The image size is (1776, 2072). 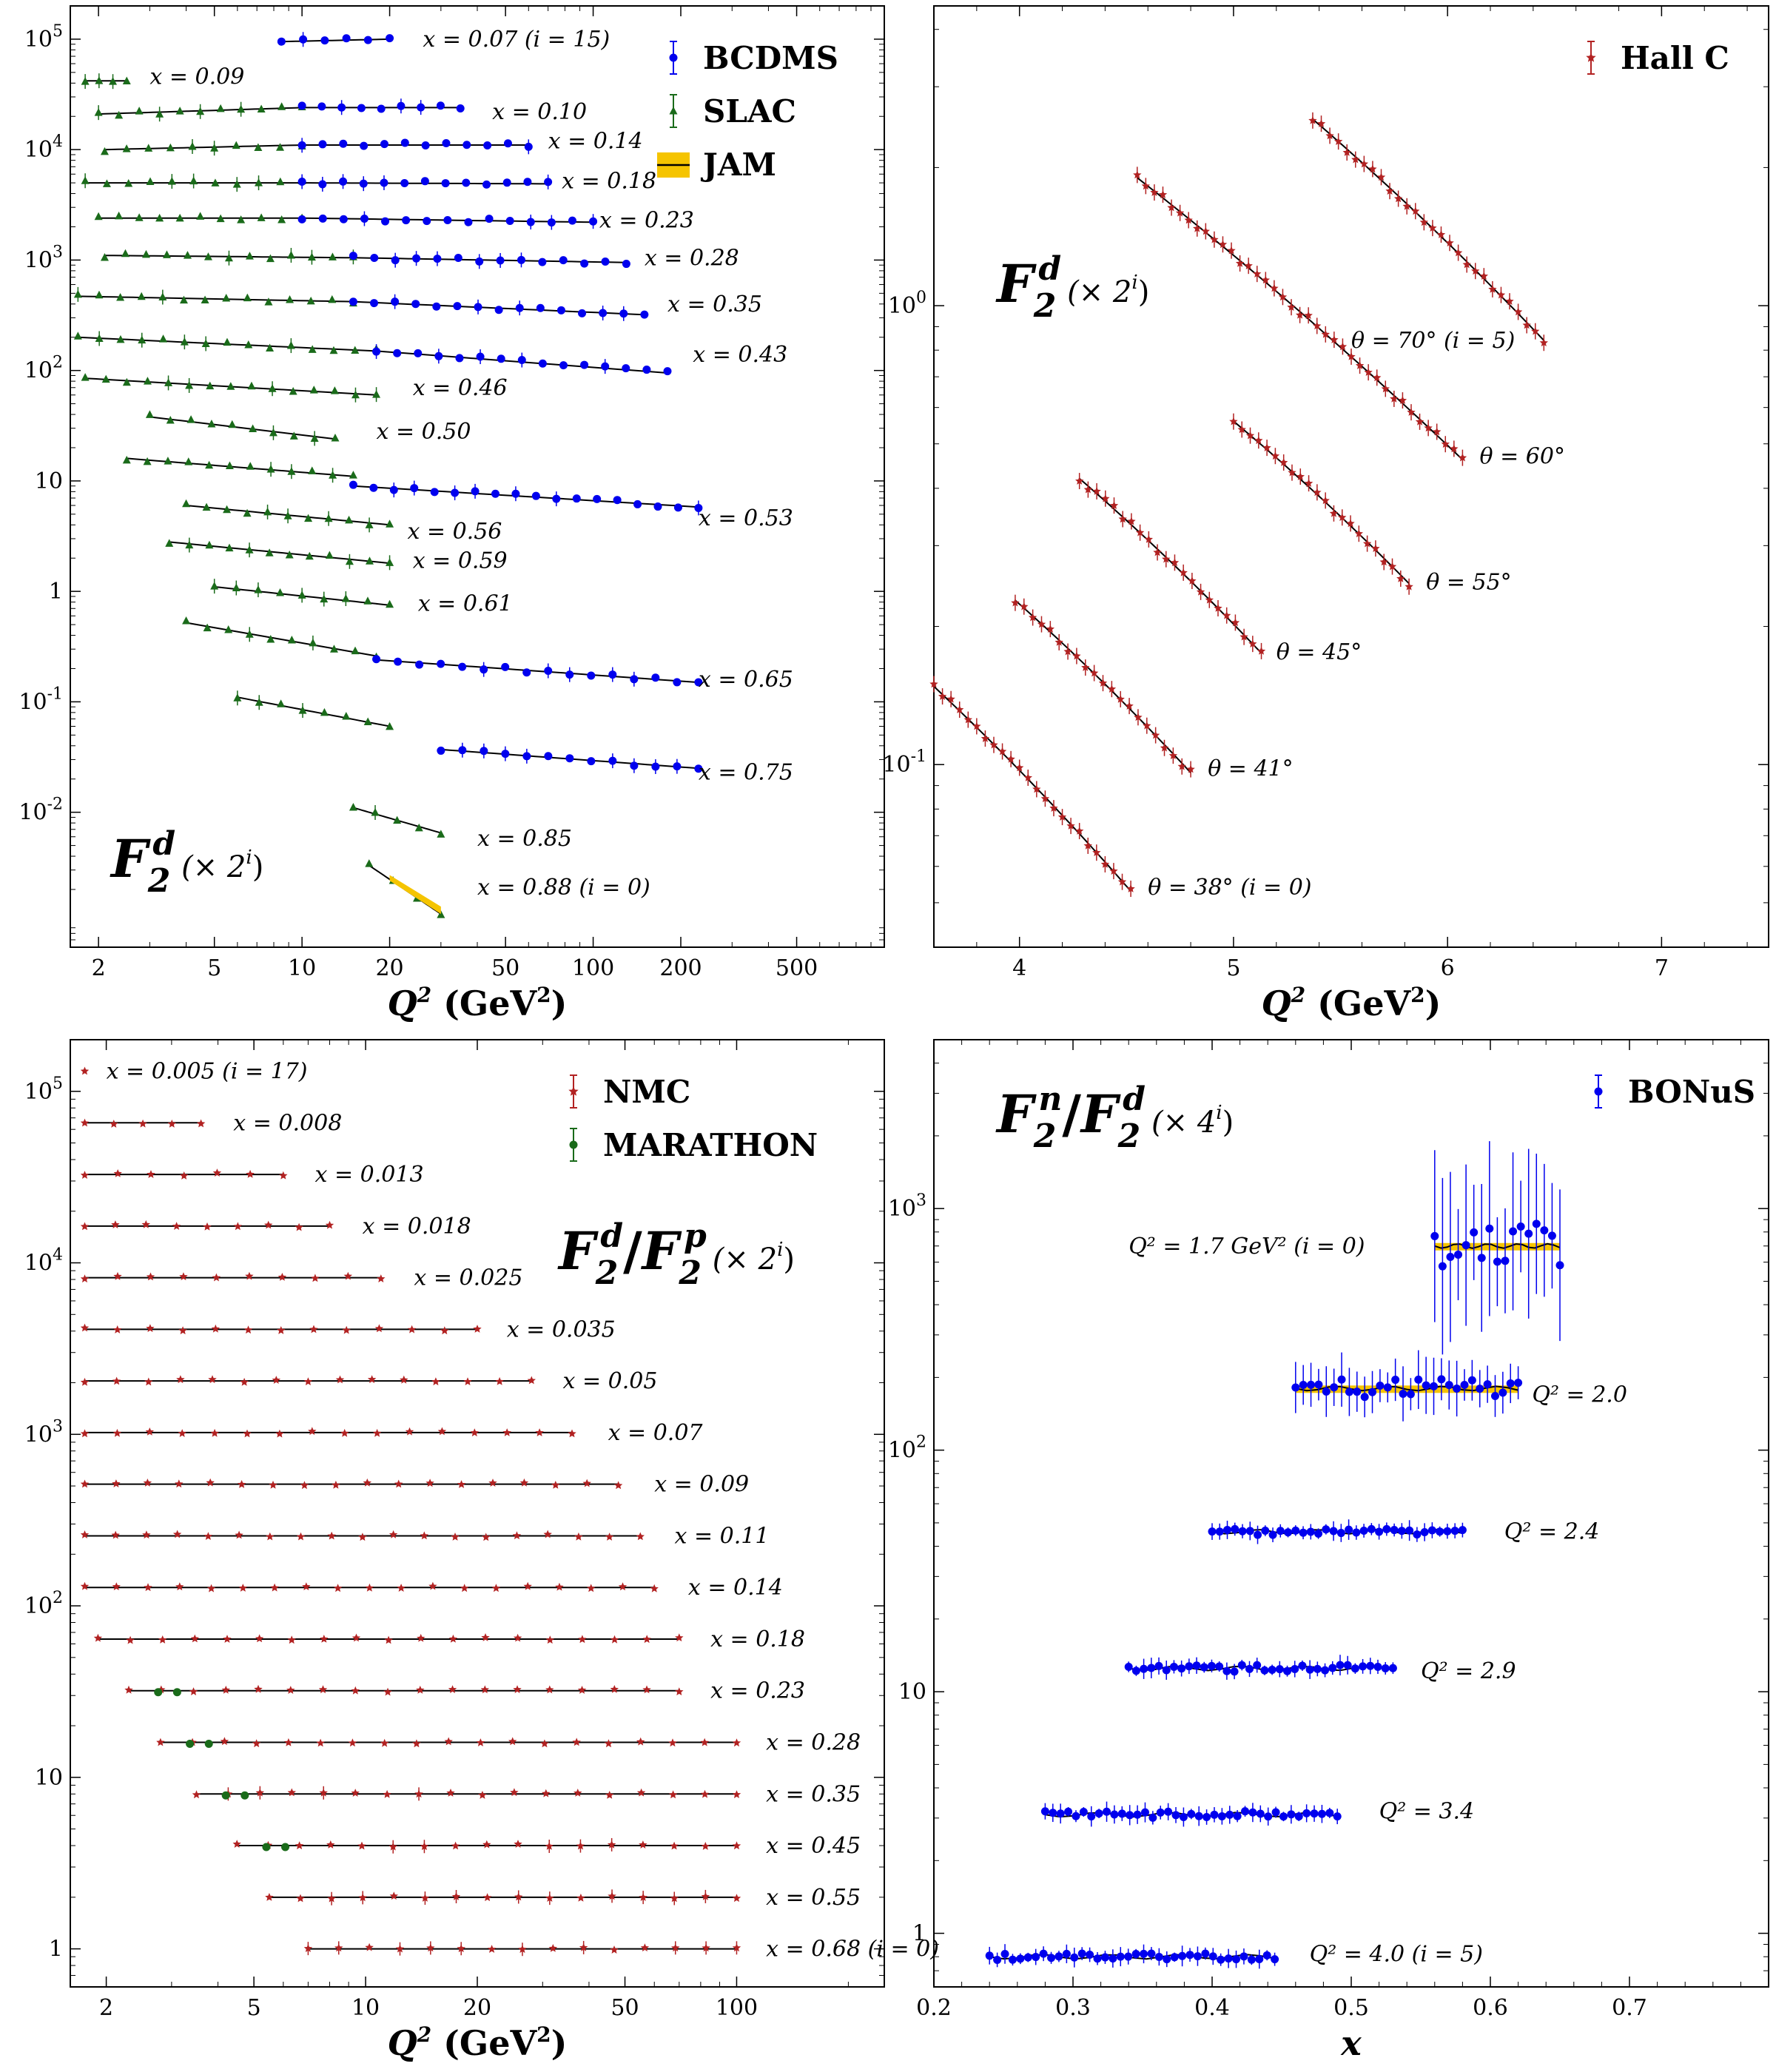 What do you see at coordinates (1522, 456) in the screenshot?
I see `series-label: θ = 60°` at bounding box center [1522, 456].